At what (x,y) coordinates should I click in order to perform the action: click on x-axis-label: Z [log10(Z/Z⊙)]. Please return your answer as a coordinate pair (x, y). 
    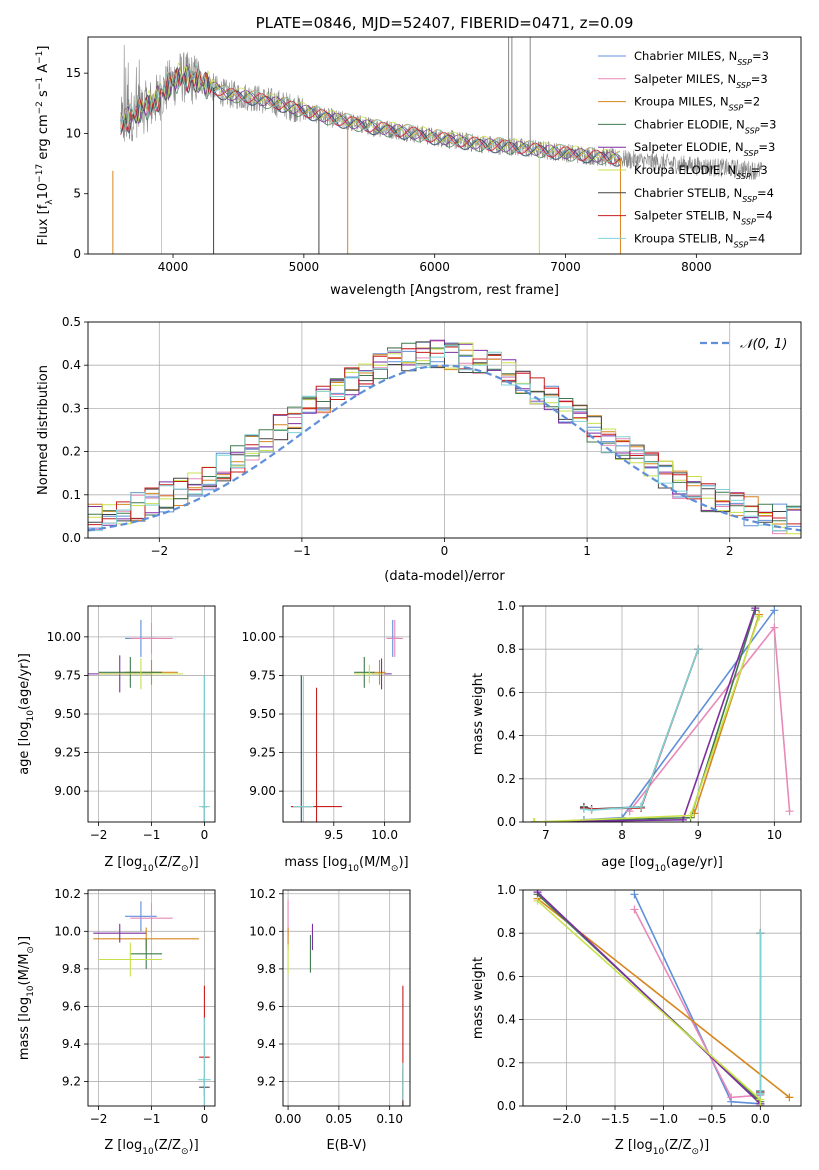
    Looking at the image, I should click on (662, 1147).